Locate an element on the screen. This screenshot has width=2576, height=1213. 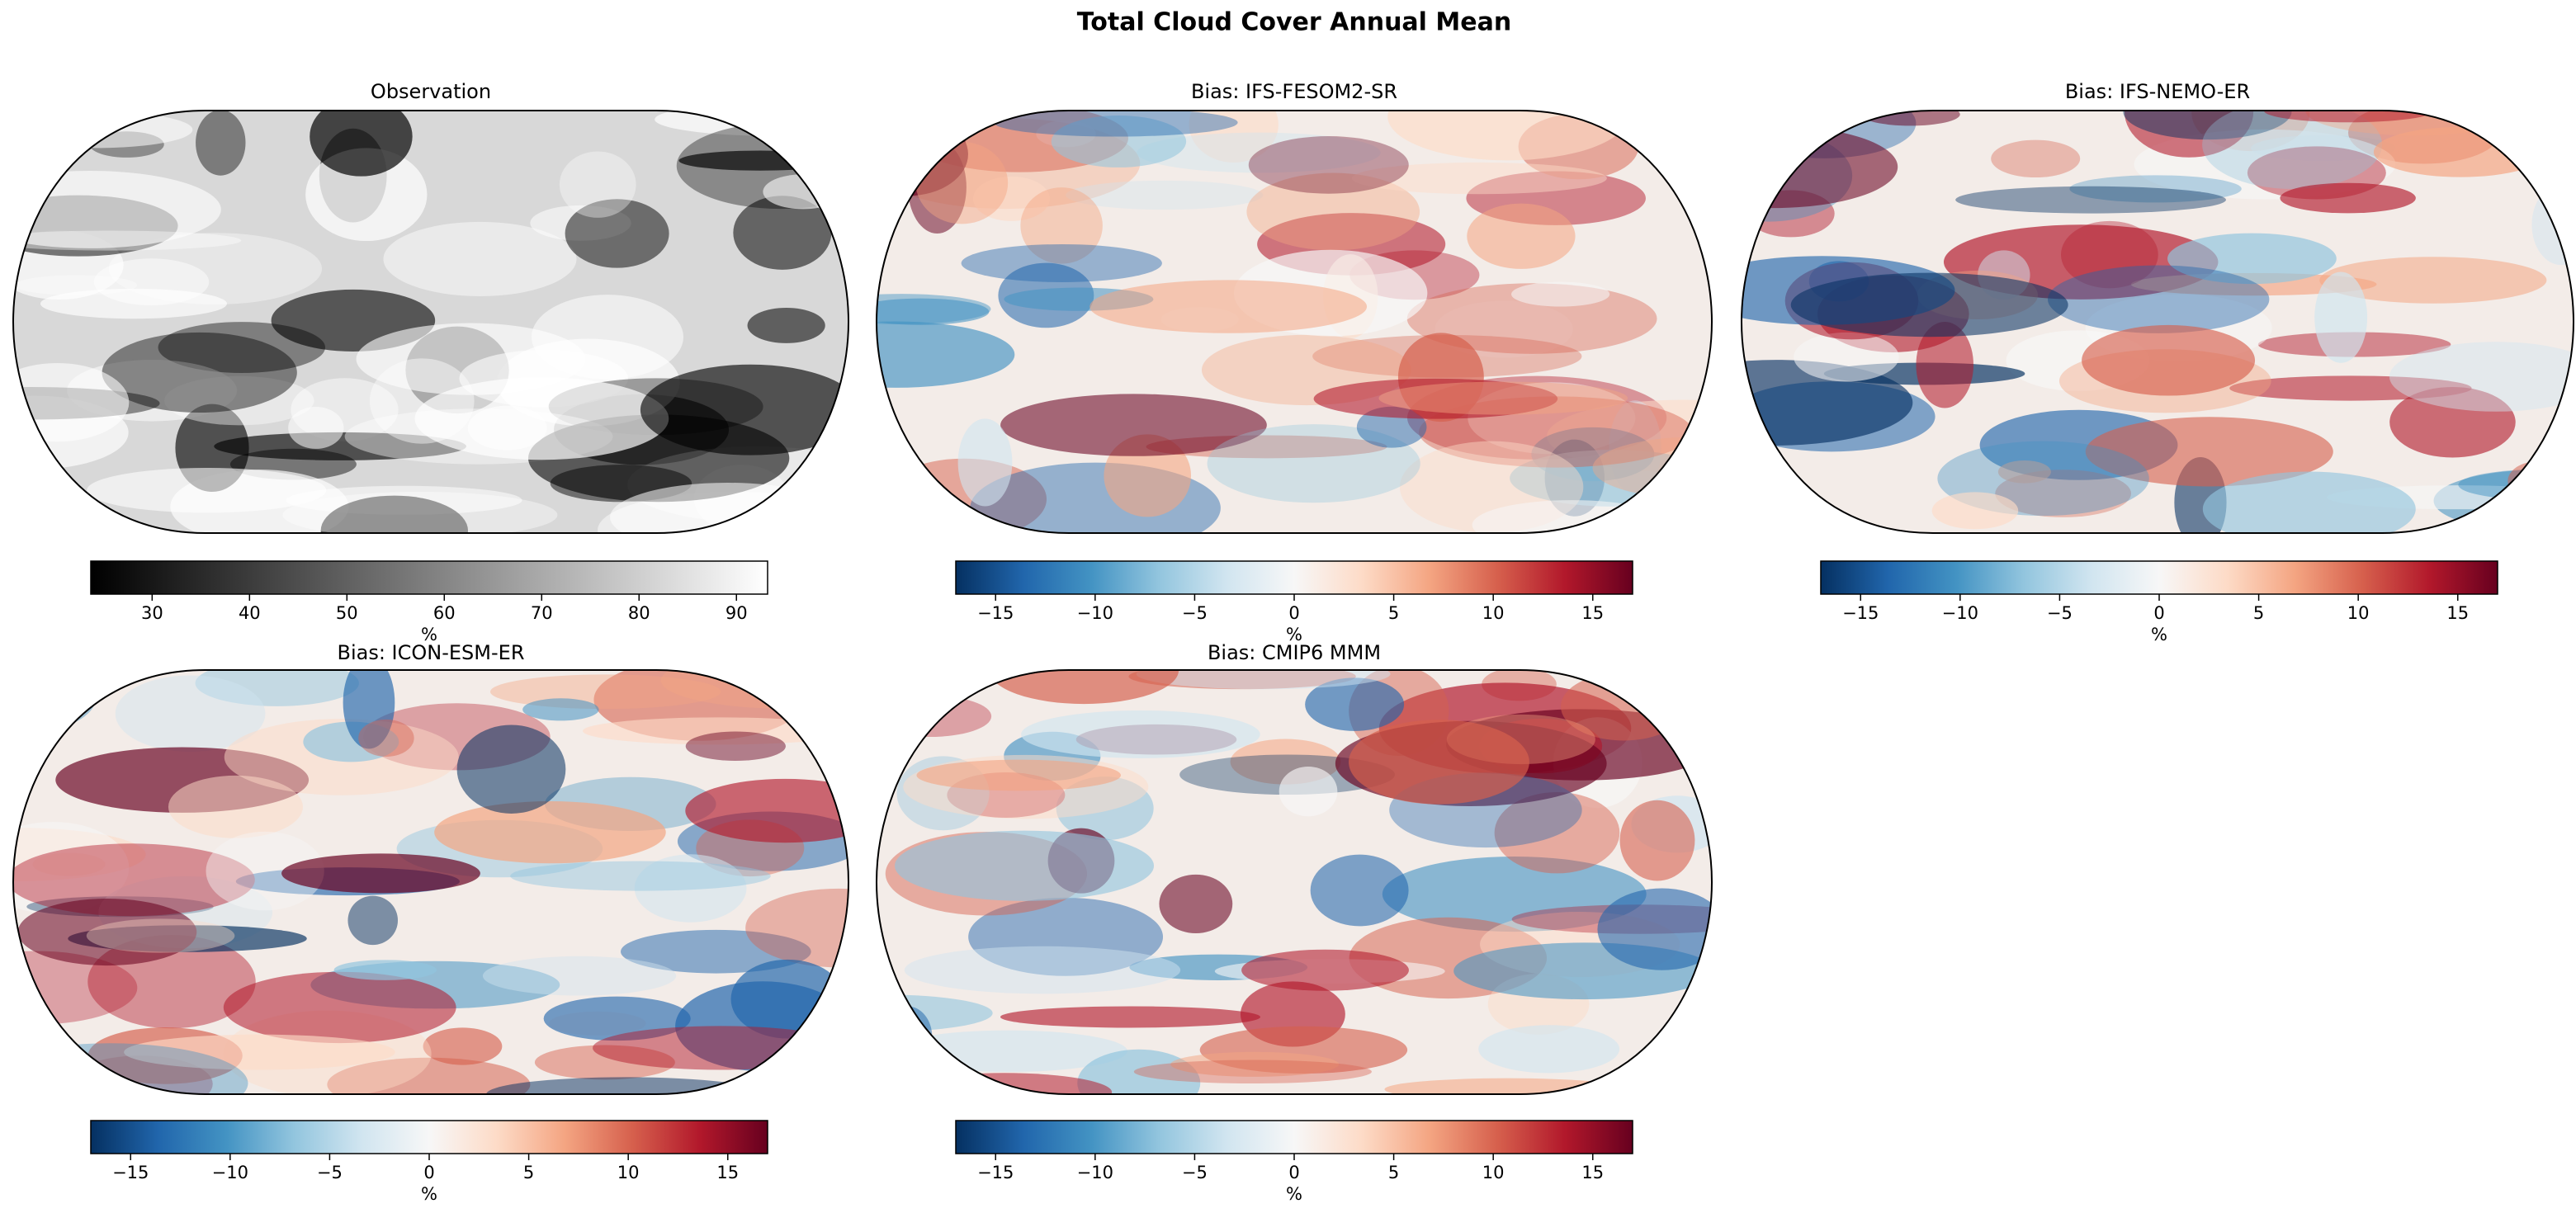
colorbar-tick-label: 90 is located at coordinates (737, 613).